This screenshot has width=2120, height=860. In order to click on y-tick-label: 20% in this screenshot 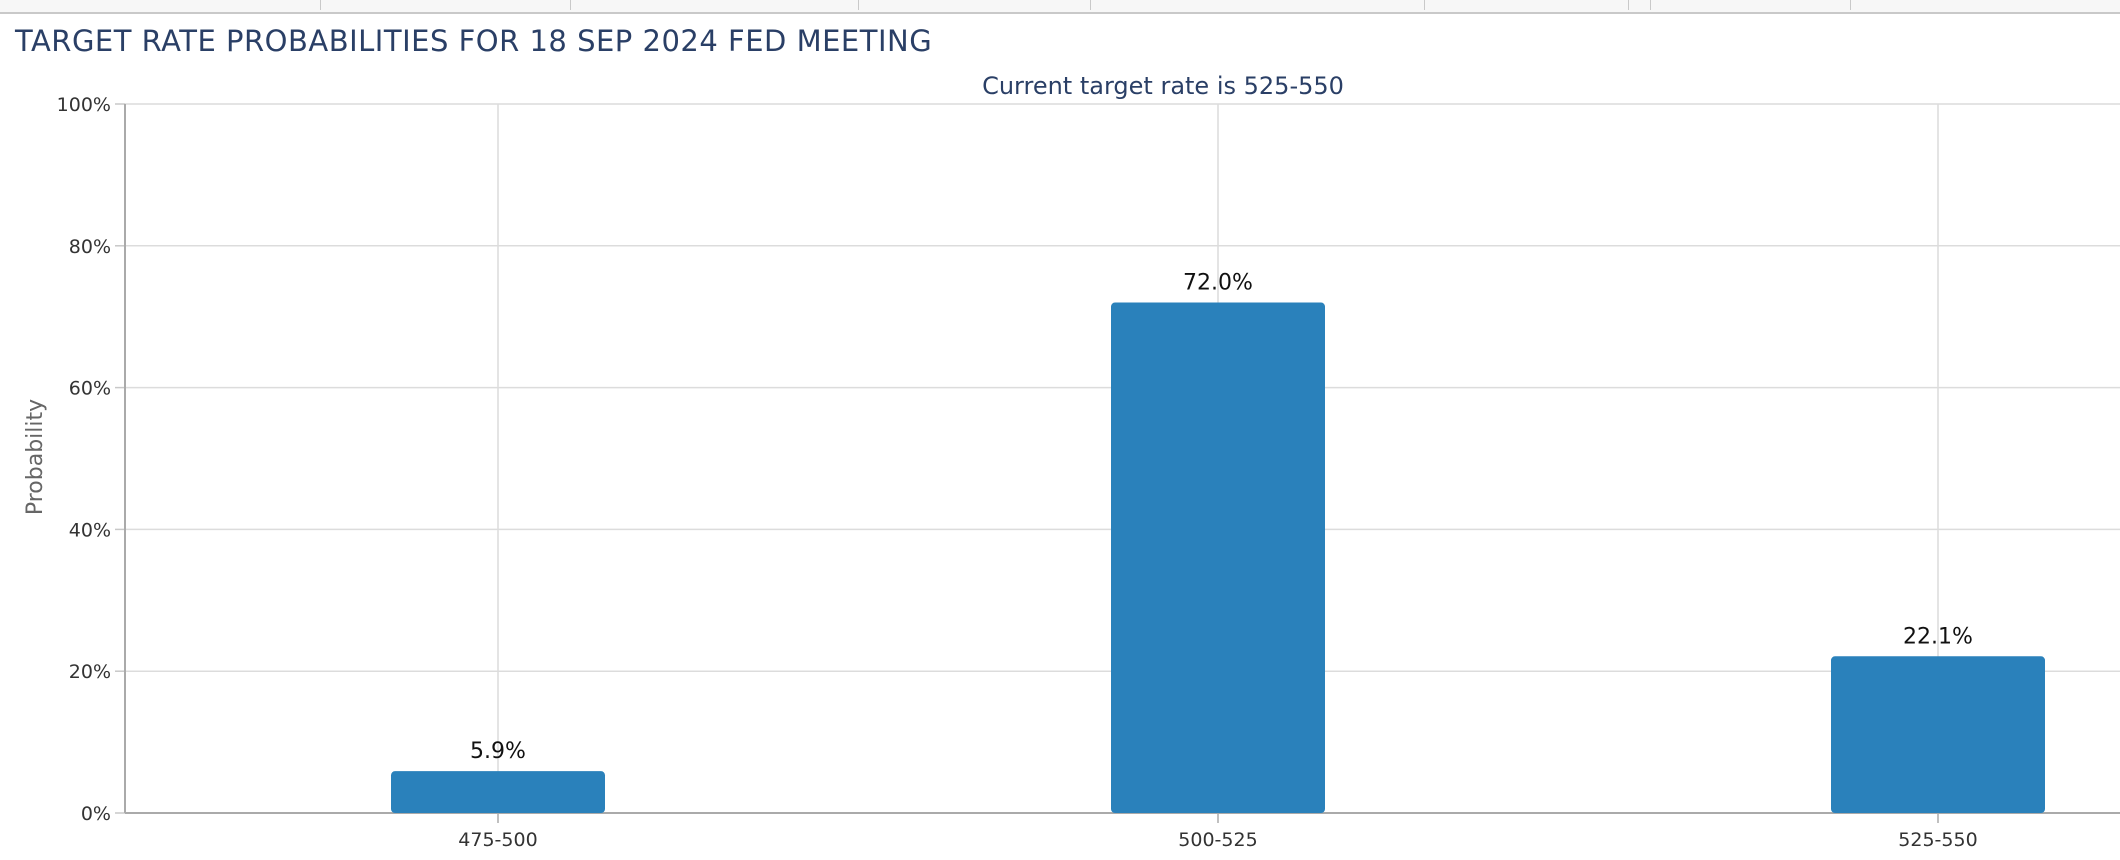, I will do `click(90, 672)`.